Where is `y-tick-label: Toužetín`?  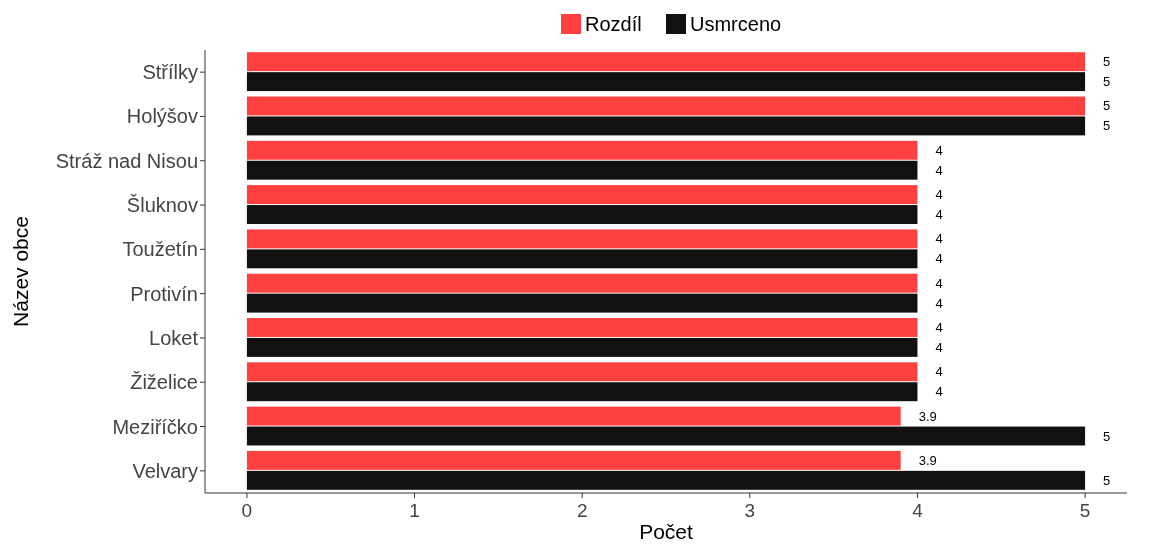 y-tick-label: Toužetín is located at coordinates (160, 249).